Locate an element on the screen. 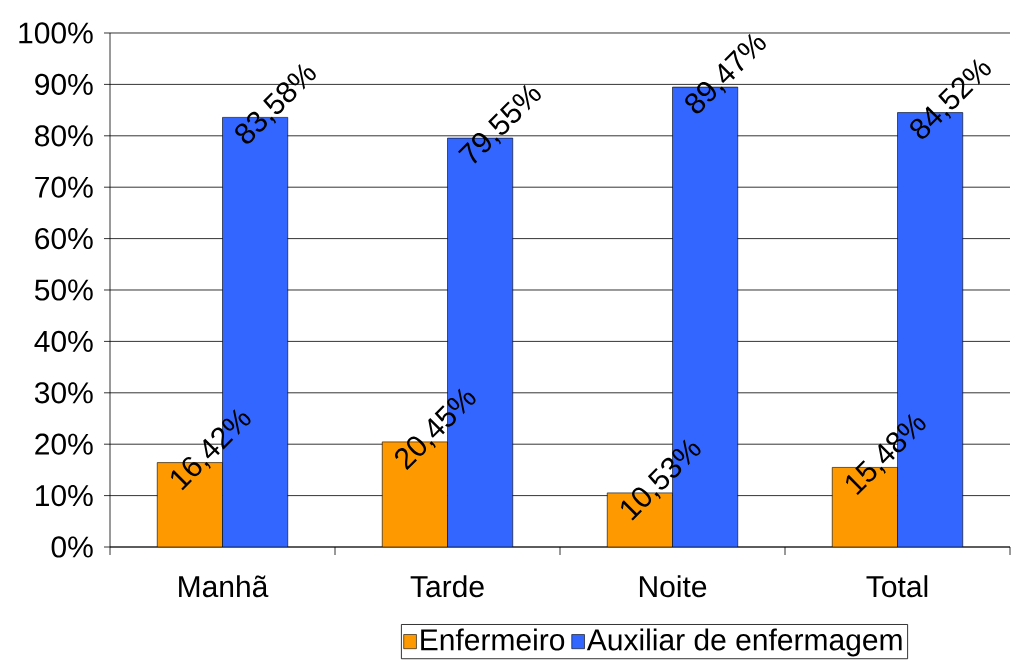 The width and height of the screenshot is (1021, 666). y-tick-label: 30% is located at coordinates (63, 393).